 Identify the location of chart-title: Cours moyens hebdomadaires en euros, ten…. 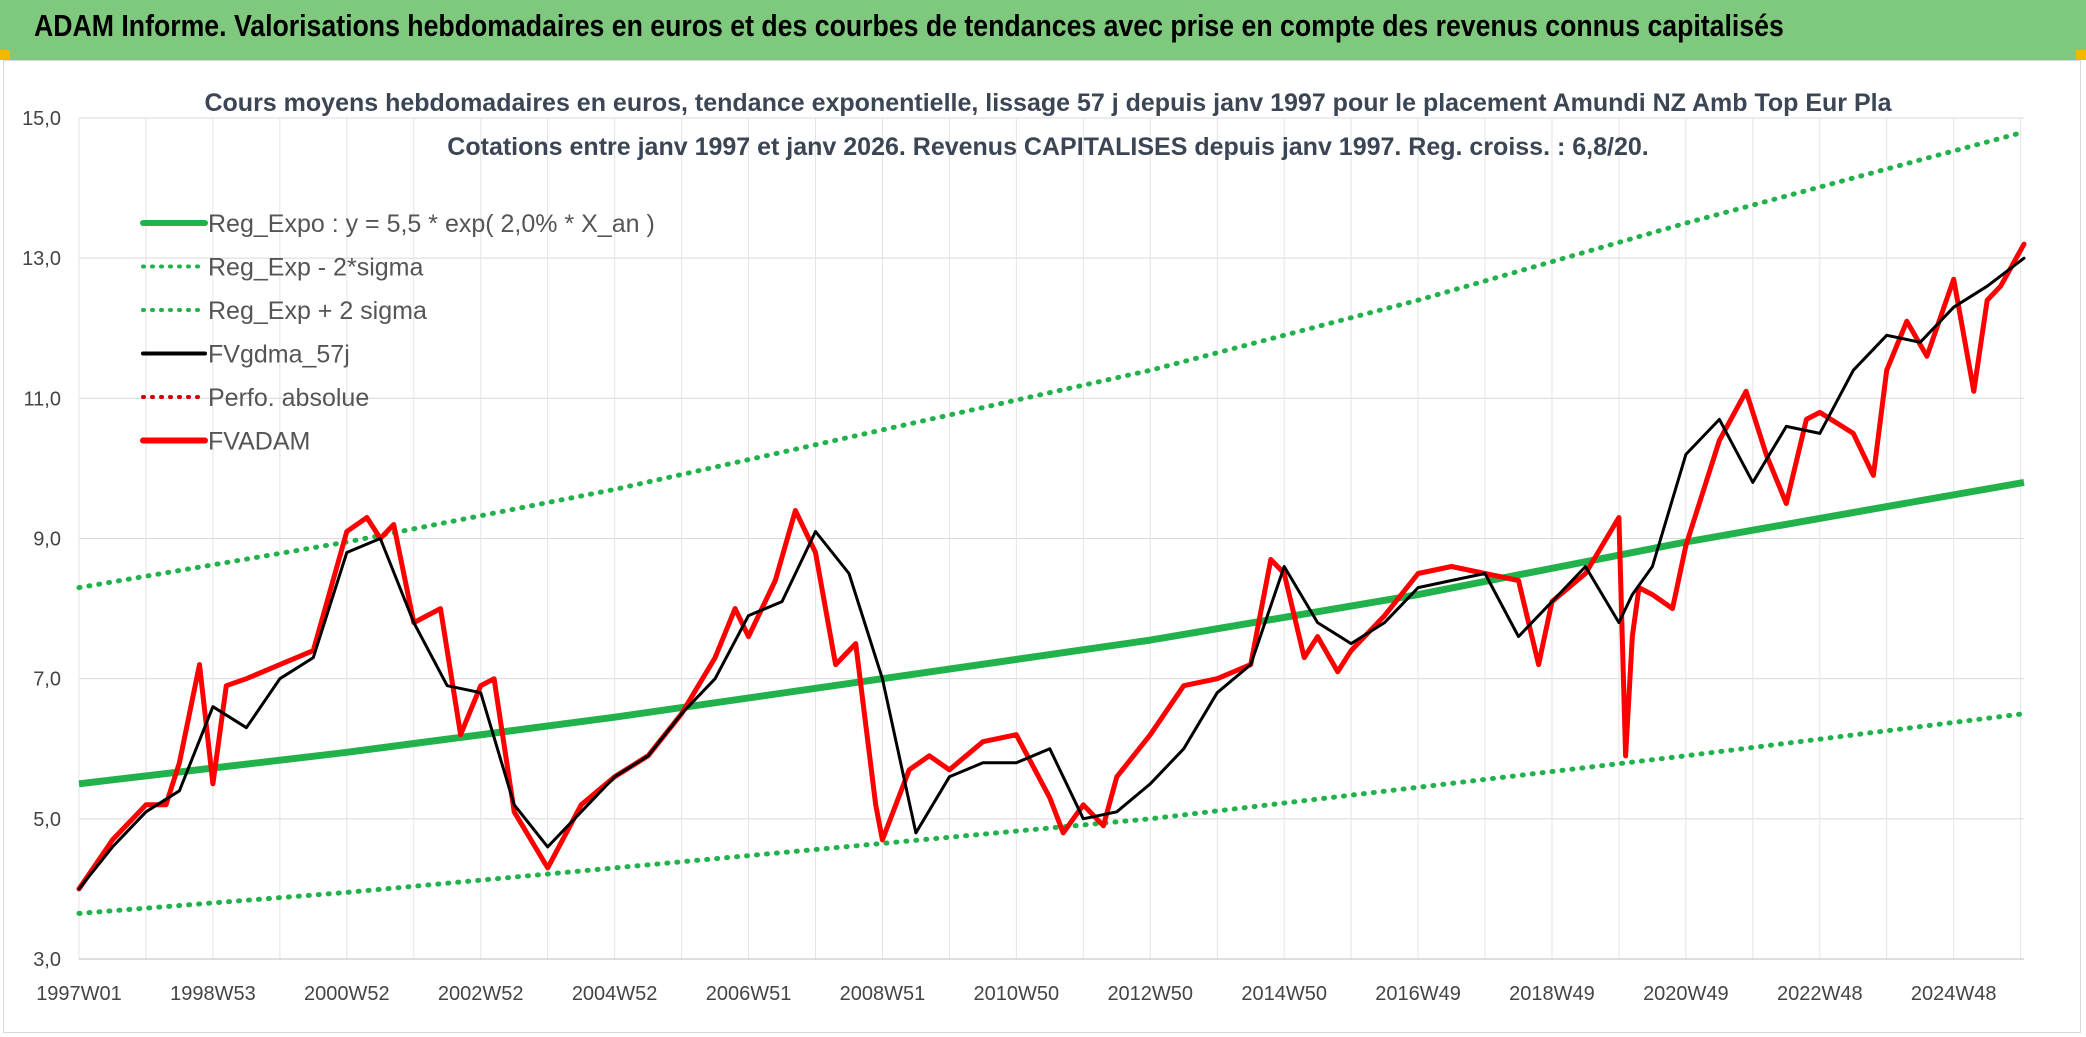
(1048, 103).